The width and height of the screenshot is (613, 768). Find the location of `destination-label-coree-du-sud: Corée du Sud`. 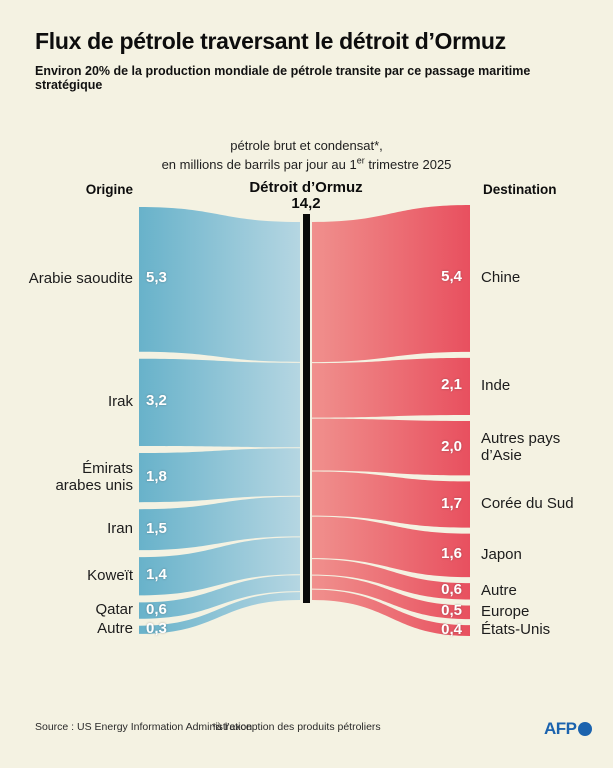

destination-label-coree-du-sud: Corée du Sud is located at coordinates (527, 504).